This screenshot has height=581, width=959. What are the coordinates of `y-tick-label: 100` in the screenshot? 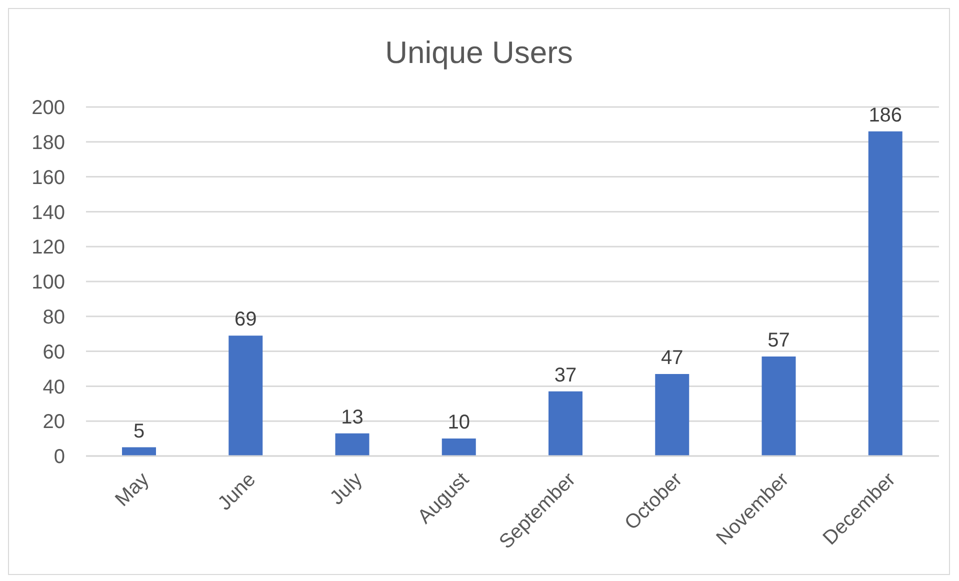 It's located at (48, 283).